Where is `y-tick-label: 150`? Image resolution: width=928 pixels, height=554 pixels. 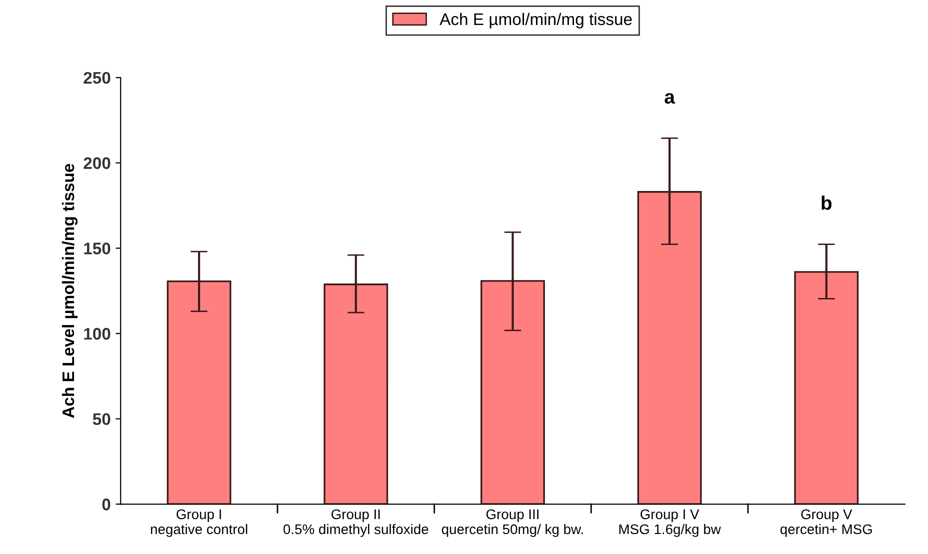 y-tick-label: 150 is located at coordinates (97, 248).